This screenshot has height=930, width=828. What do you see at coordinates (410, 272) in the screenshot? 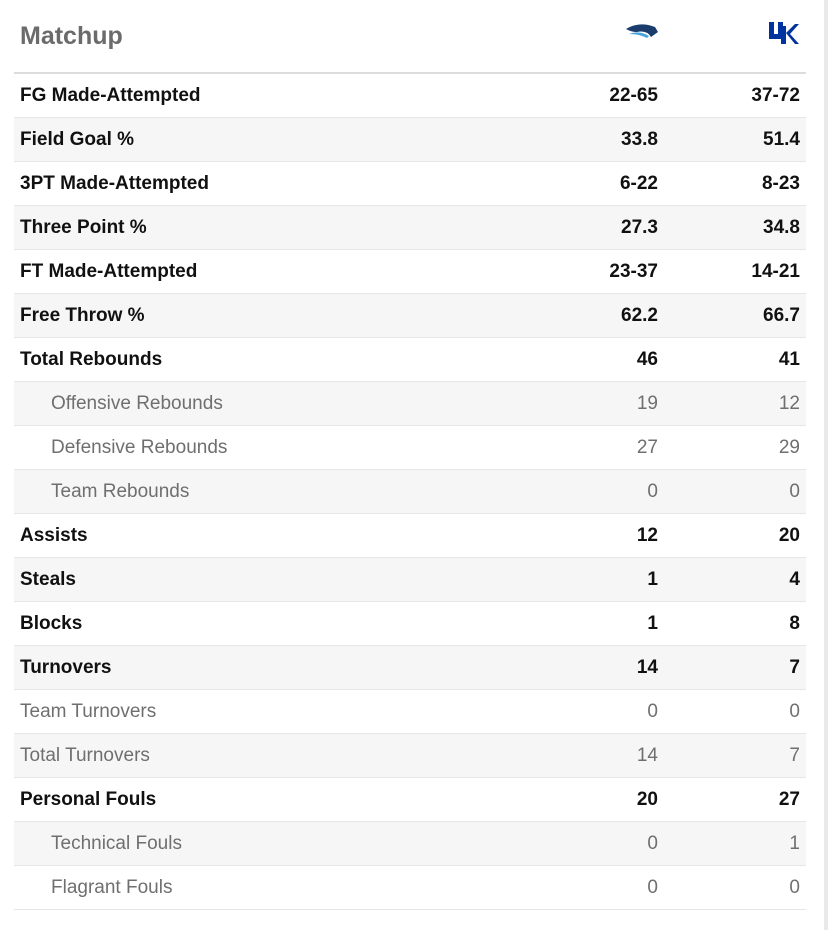
I see `stat-row: FT Made-Attempted 23-37 14-21` at bounding box center [410, 272].